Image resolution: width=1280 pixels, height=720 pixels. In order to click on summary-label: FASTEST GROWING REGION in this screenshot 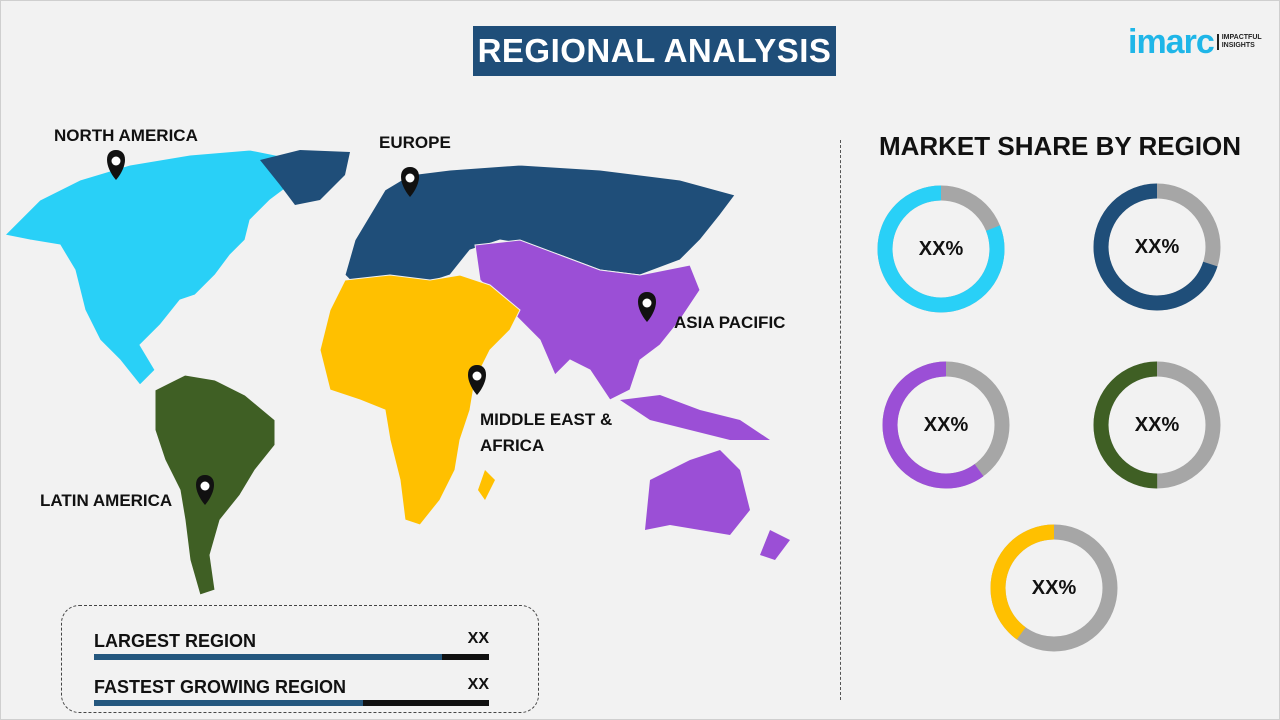, I will do `click(220, 687)`.